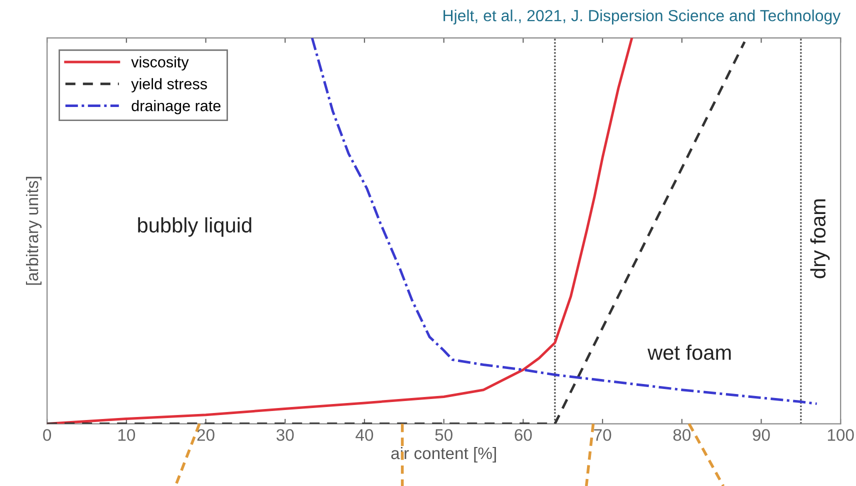  Describe the element at coordinates (195, 227) in the screenshot. I see `annotation: bubbly liquid` at that location.